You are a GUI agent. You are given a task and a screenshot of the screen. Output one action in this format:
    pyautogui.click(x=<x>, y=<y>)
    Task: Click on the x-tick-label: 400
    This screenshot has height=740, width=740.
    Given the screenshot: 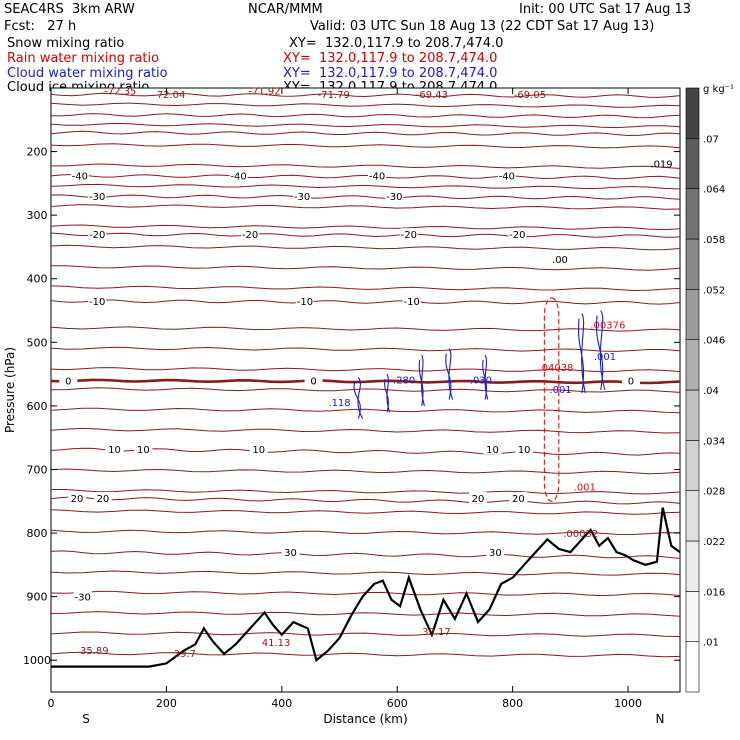 What is the action you would take?
    pyautogui.click(x=281, y=703)
    